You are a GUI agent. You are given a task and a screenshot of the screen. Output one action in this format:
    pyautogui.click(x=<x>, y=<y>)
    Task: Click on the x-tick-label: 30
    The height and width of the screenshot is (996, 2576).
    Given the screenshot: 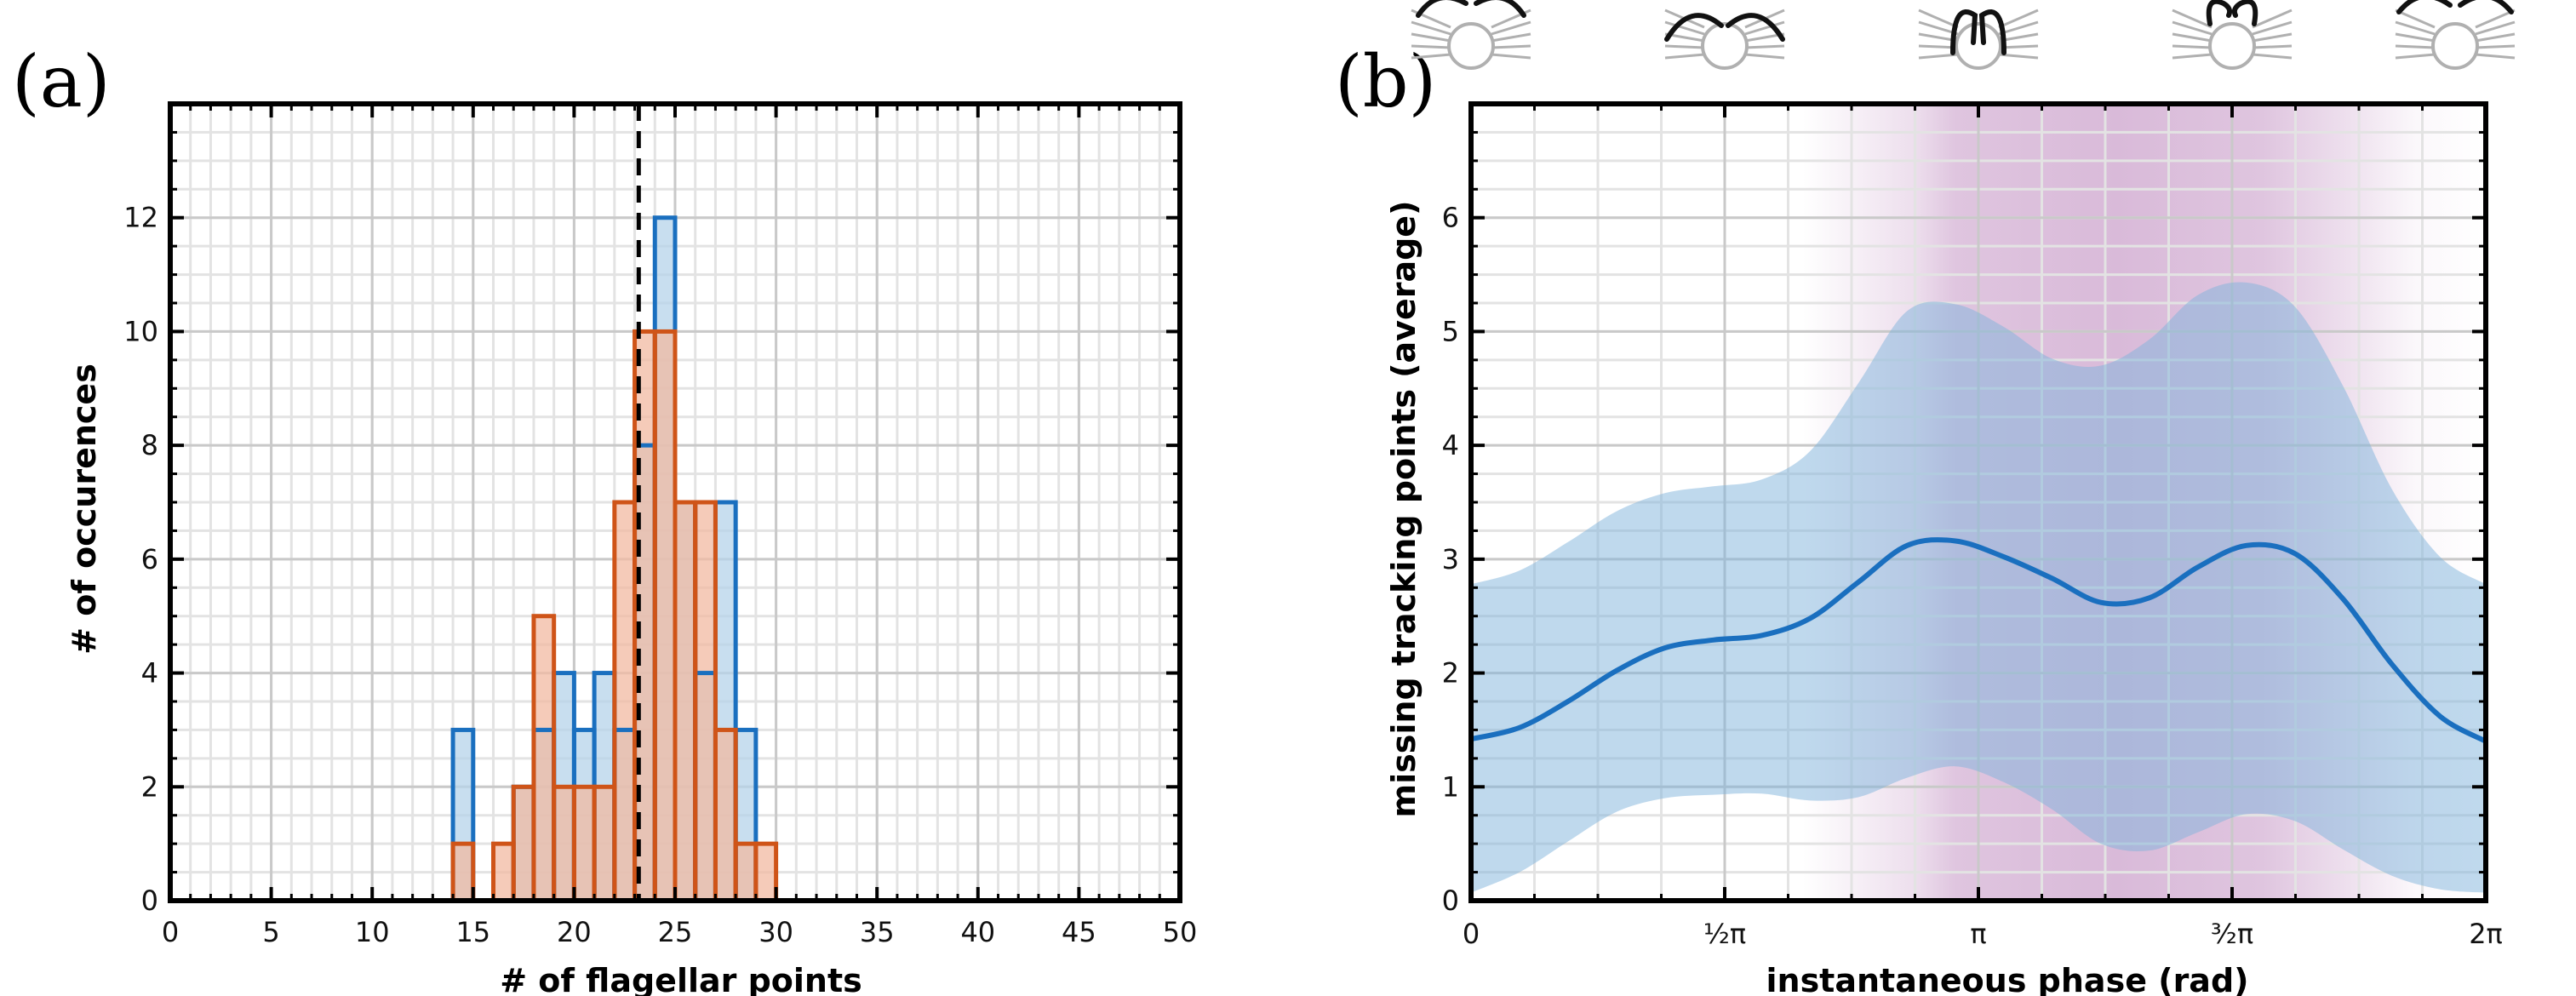 What is the action you would take?
    pyautogui.click(x=776, y=932)
    